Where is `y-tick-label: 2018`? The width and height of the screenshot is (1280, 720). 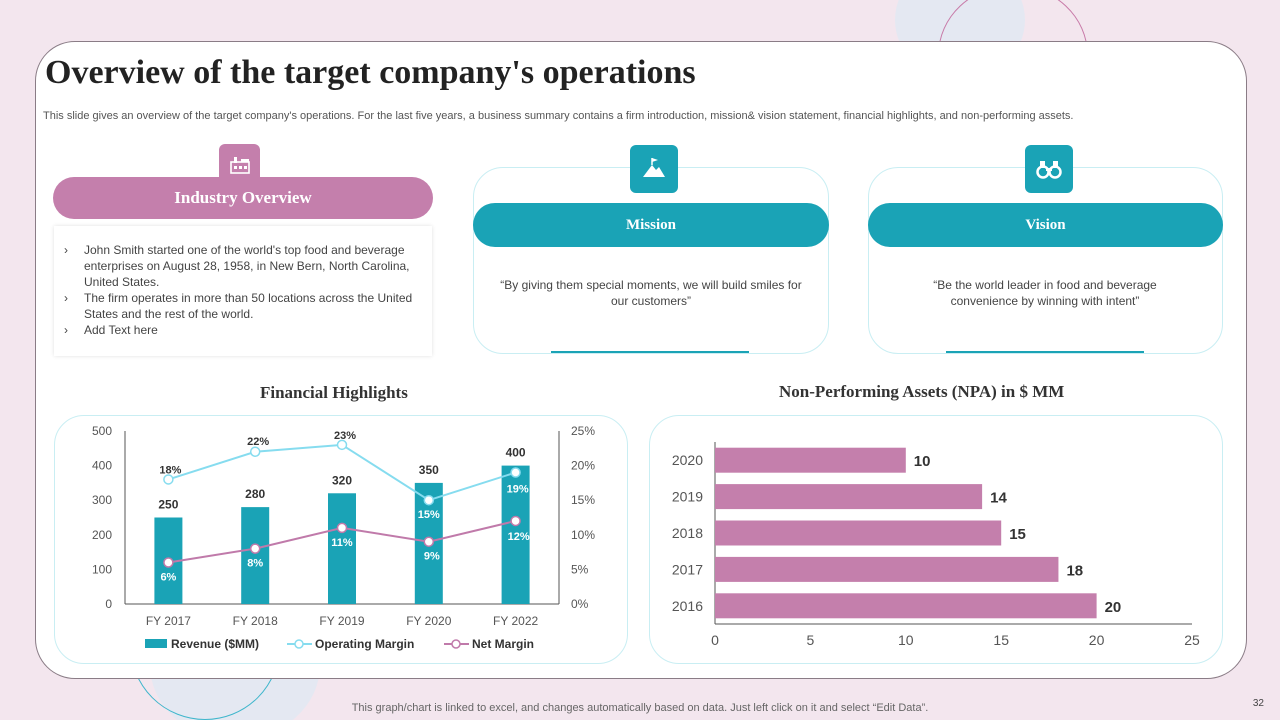
y-tick-label: 2018 is located at coordinates (687, 533).